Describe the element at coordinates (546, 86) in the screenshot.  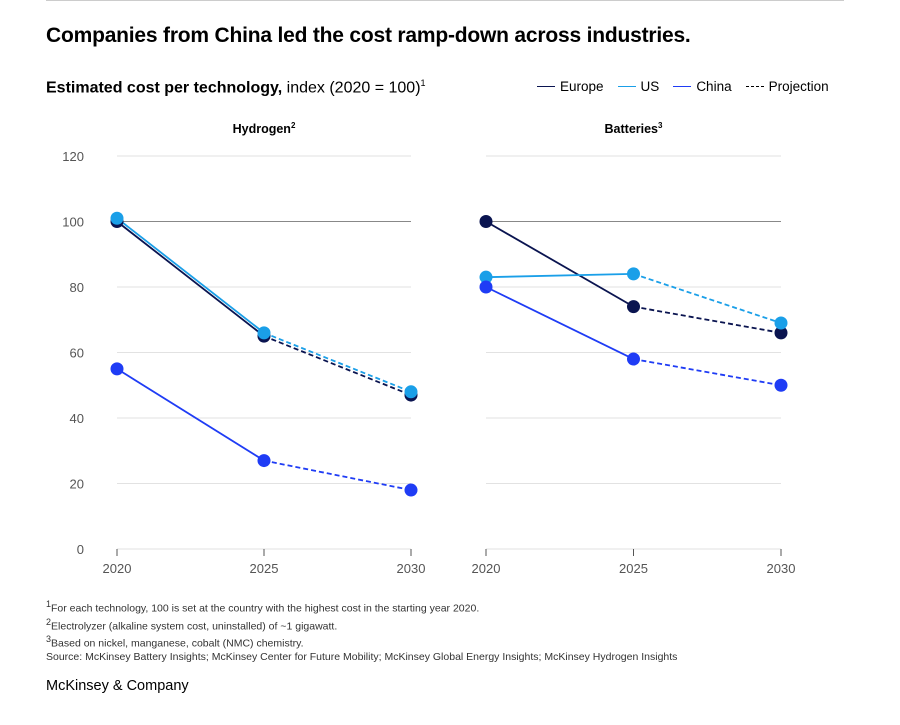
I see `legend-swatch-europe` at that location.